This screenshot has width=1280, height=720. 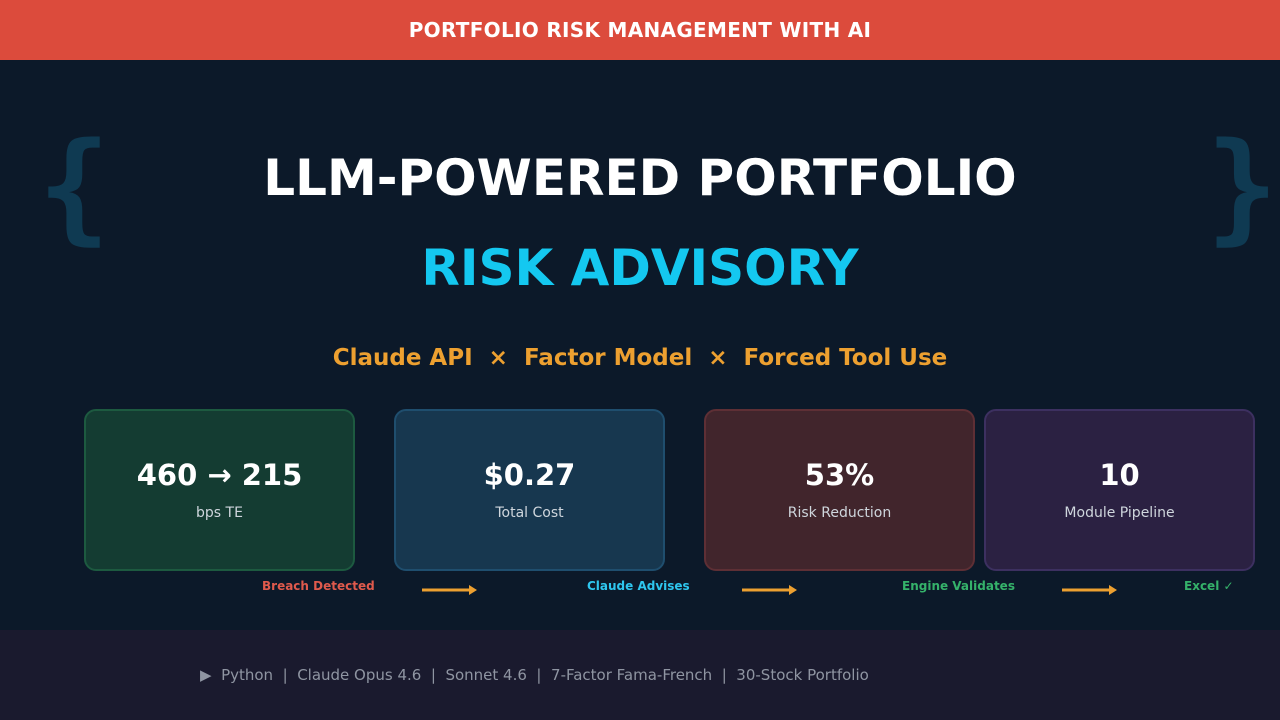 I want to click on banner-title: PORTFOLIO RISK MANAGEMENT WITH AI, so click(x=640, y=30).